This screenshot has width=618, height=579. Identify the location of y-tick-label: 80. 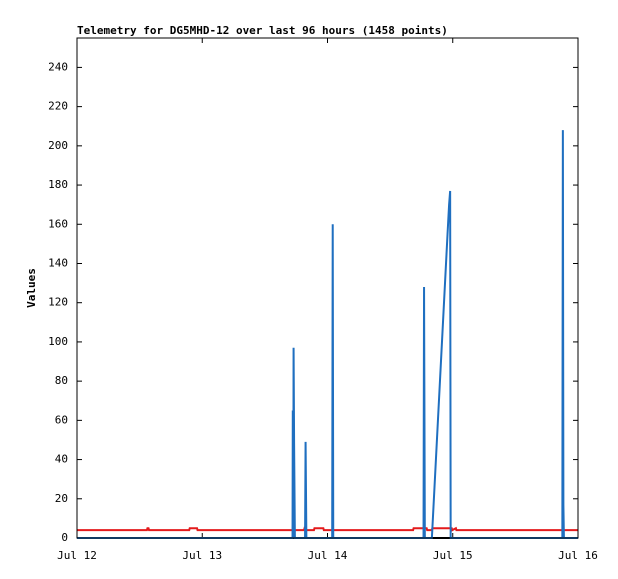
(61, 380).